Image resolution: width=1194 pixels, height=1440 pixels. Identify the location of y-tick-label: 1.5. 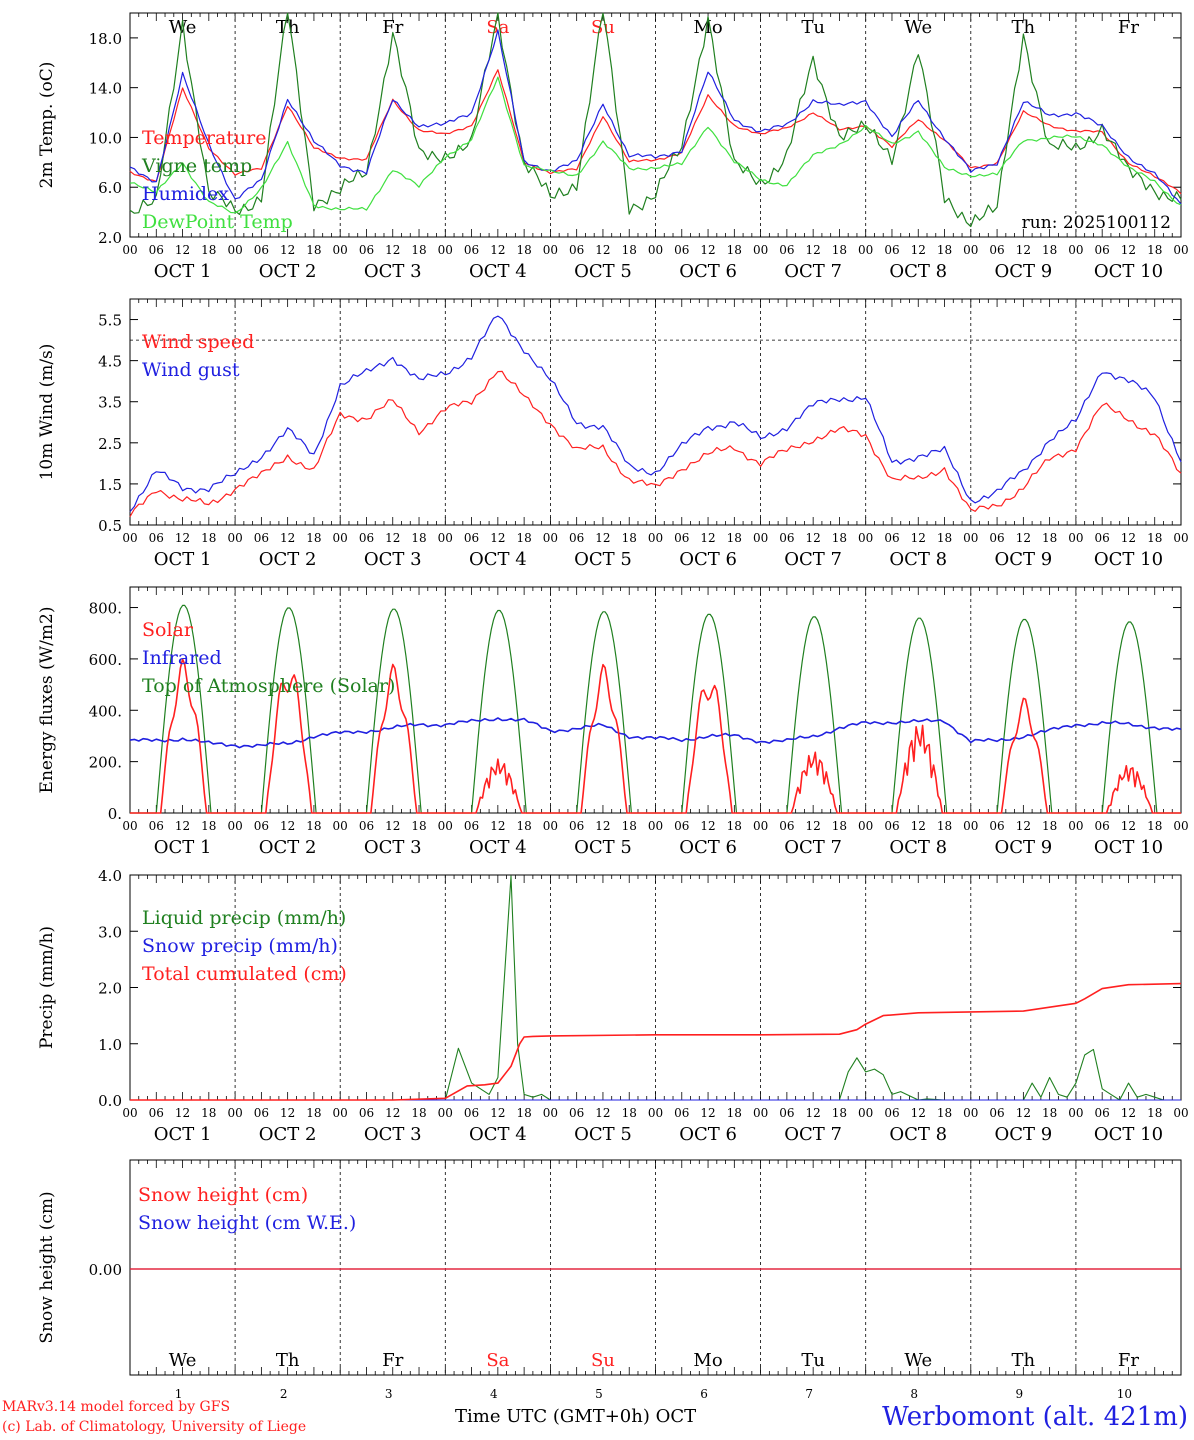
(110, 485).